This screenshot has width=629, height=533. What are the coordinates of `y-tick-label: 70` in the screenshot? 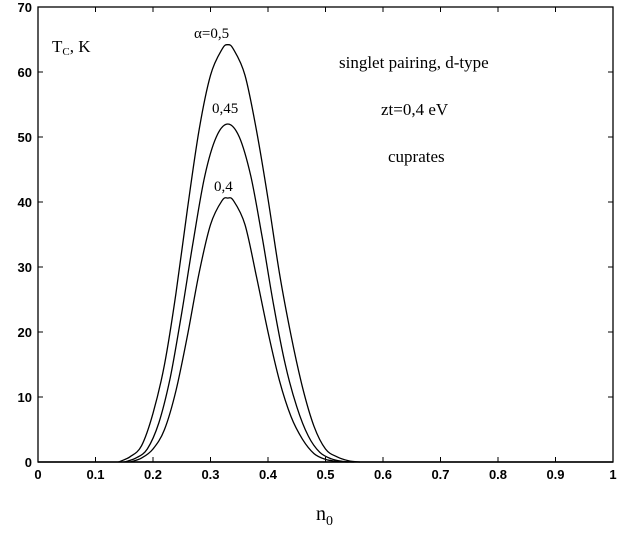 It's located at (25, 7).